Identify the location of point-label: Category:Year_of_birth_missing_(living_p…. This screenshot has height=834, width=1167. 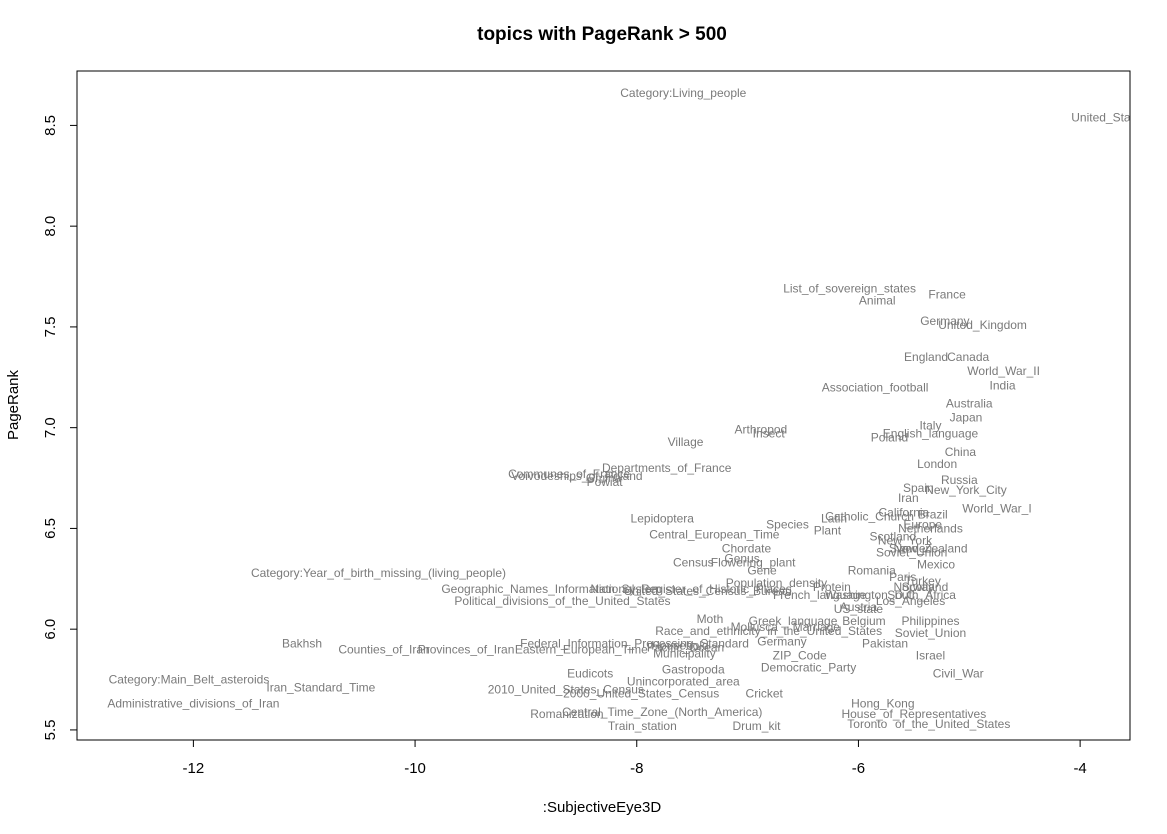
(378, 573).